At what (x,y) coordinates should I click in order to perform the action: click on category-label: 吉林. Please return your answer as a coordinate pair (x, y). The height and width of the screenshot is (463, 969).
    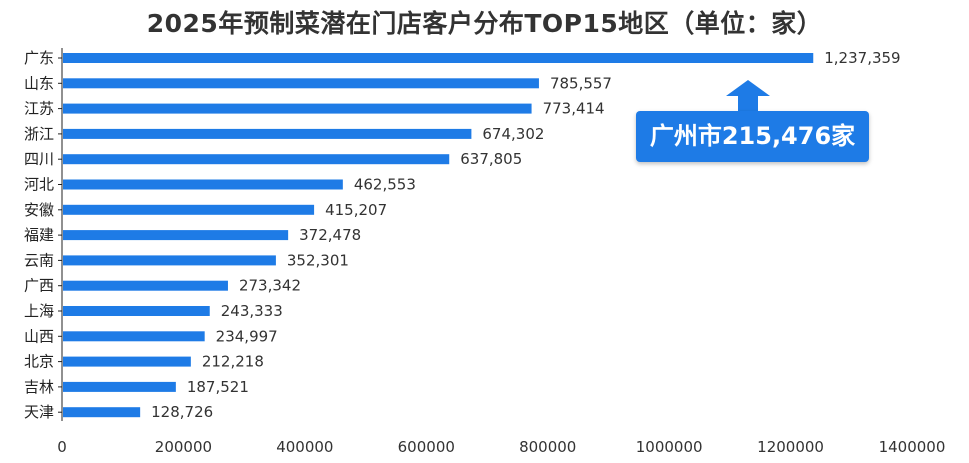
    Looking at the image, I should click on (39, 387).